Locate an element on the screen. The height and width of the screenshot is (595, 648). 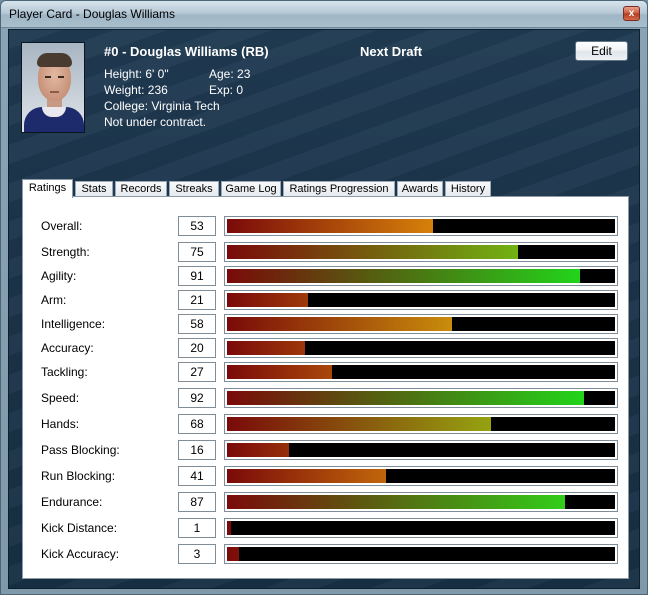
rating-label: Intelligence: is located at coordinates (73, 324).